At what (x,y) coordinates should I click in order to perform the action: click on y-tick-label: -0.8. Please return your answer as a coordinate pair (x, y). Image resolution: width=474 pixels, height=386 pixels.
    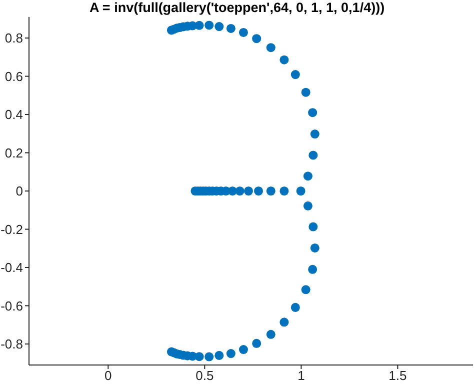
    Looking at the image, I should click on (11, 344).